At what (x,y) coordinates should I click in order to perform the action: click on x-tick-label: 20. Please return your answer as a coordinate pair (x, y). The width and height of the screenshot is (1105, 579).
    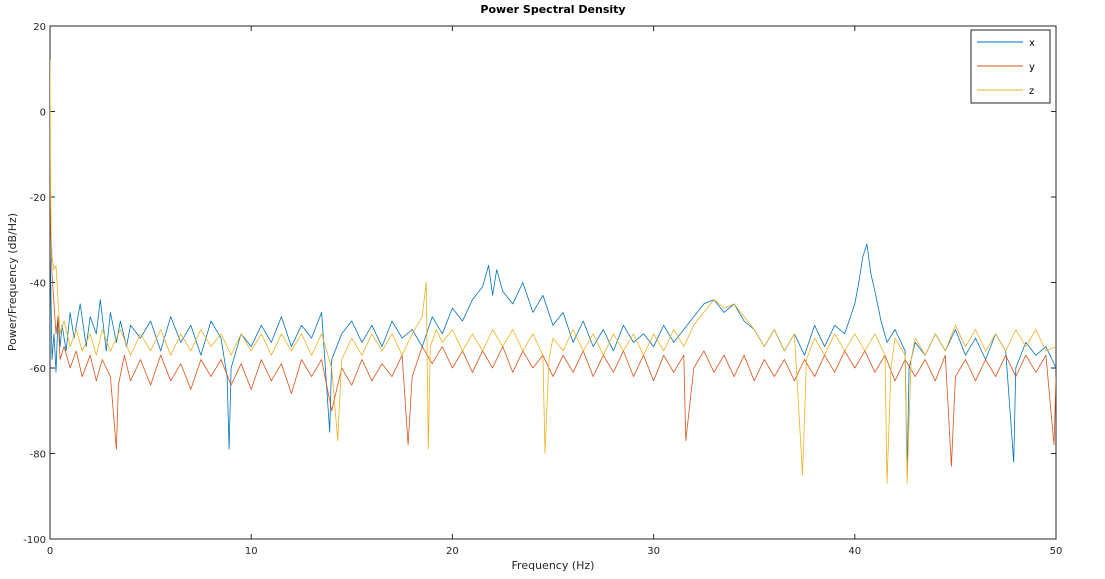
    Looking at the image, I should click on (452, 551).